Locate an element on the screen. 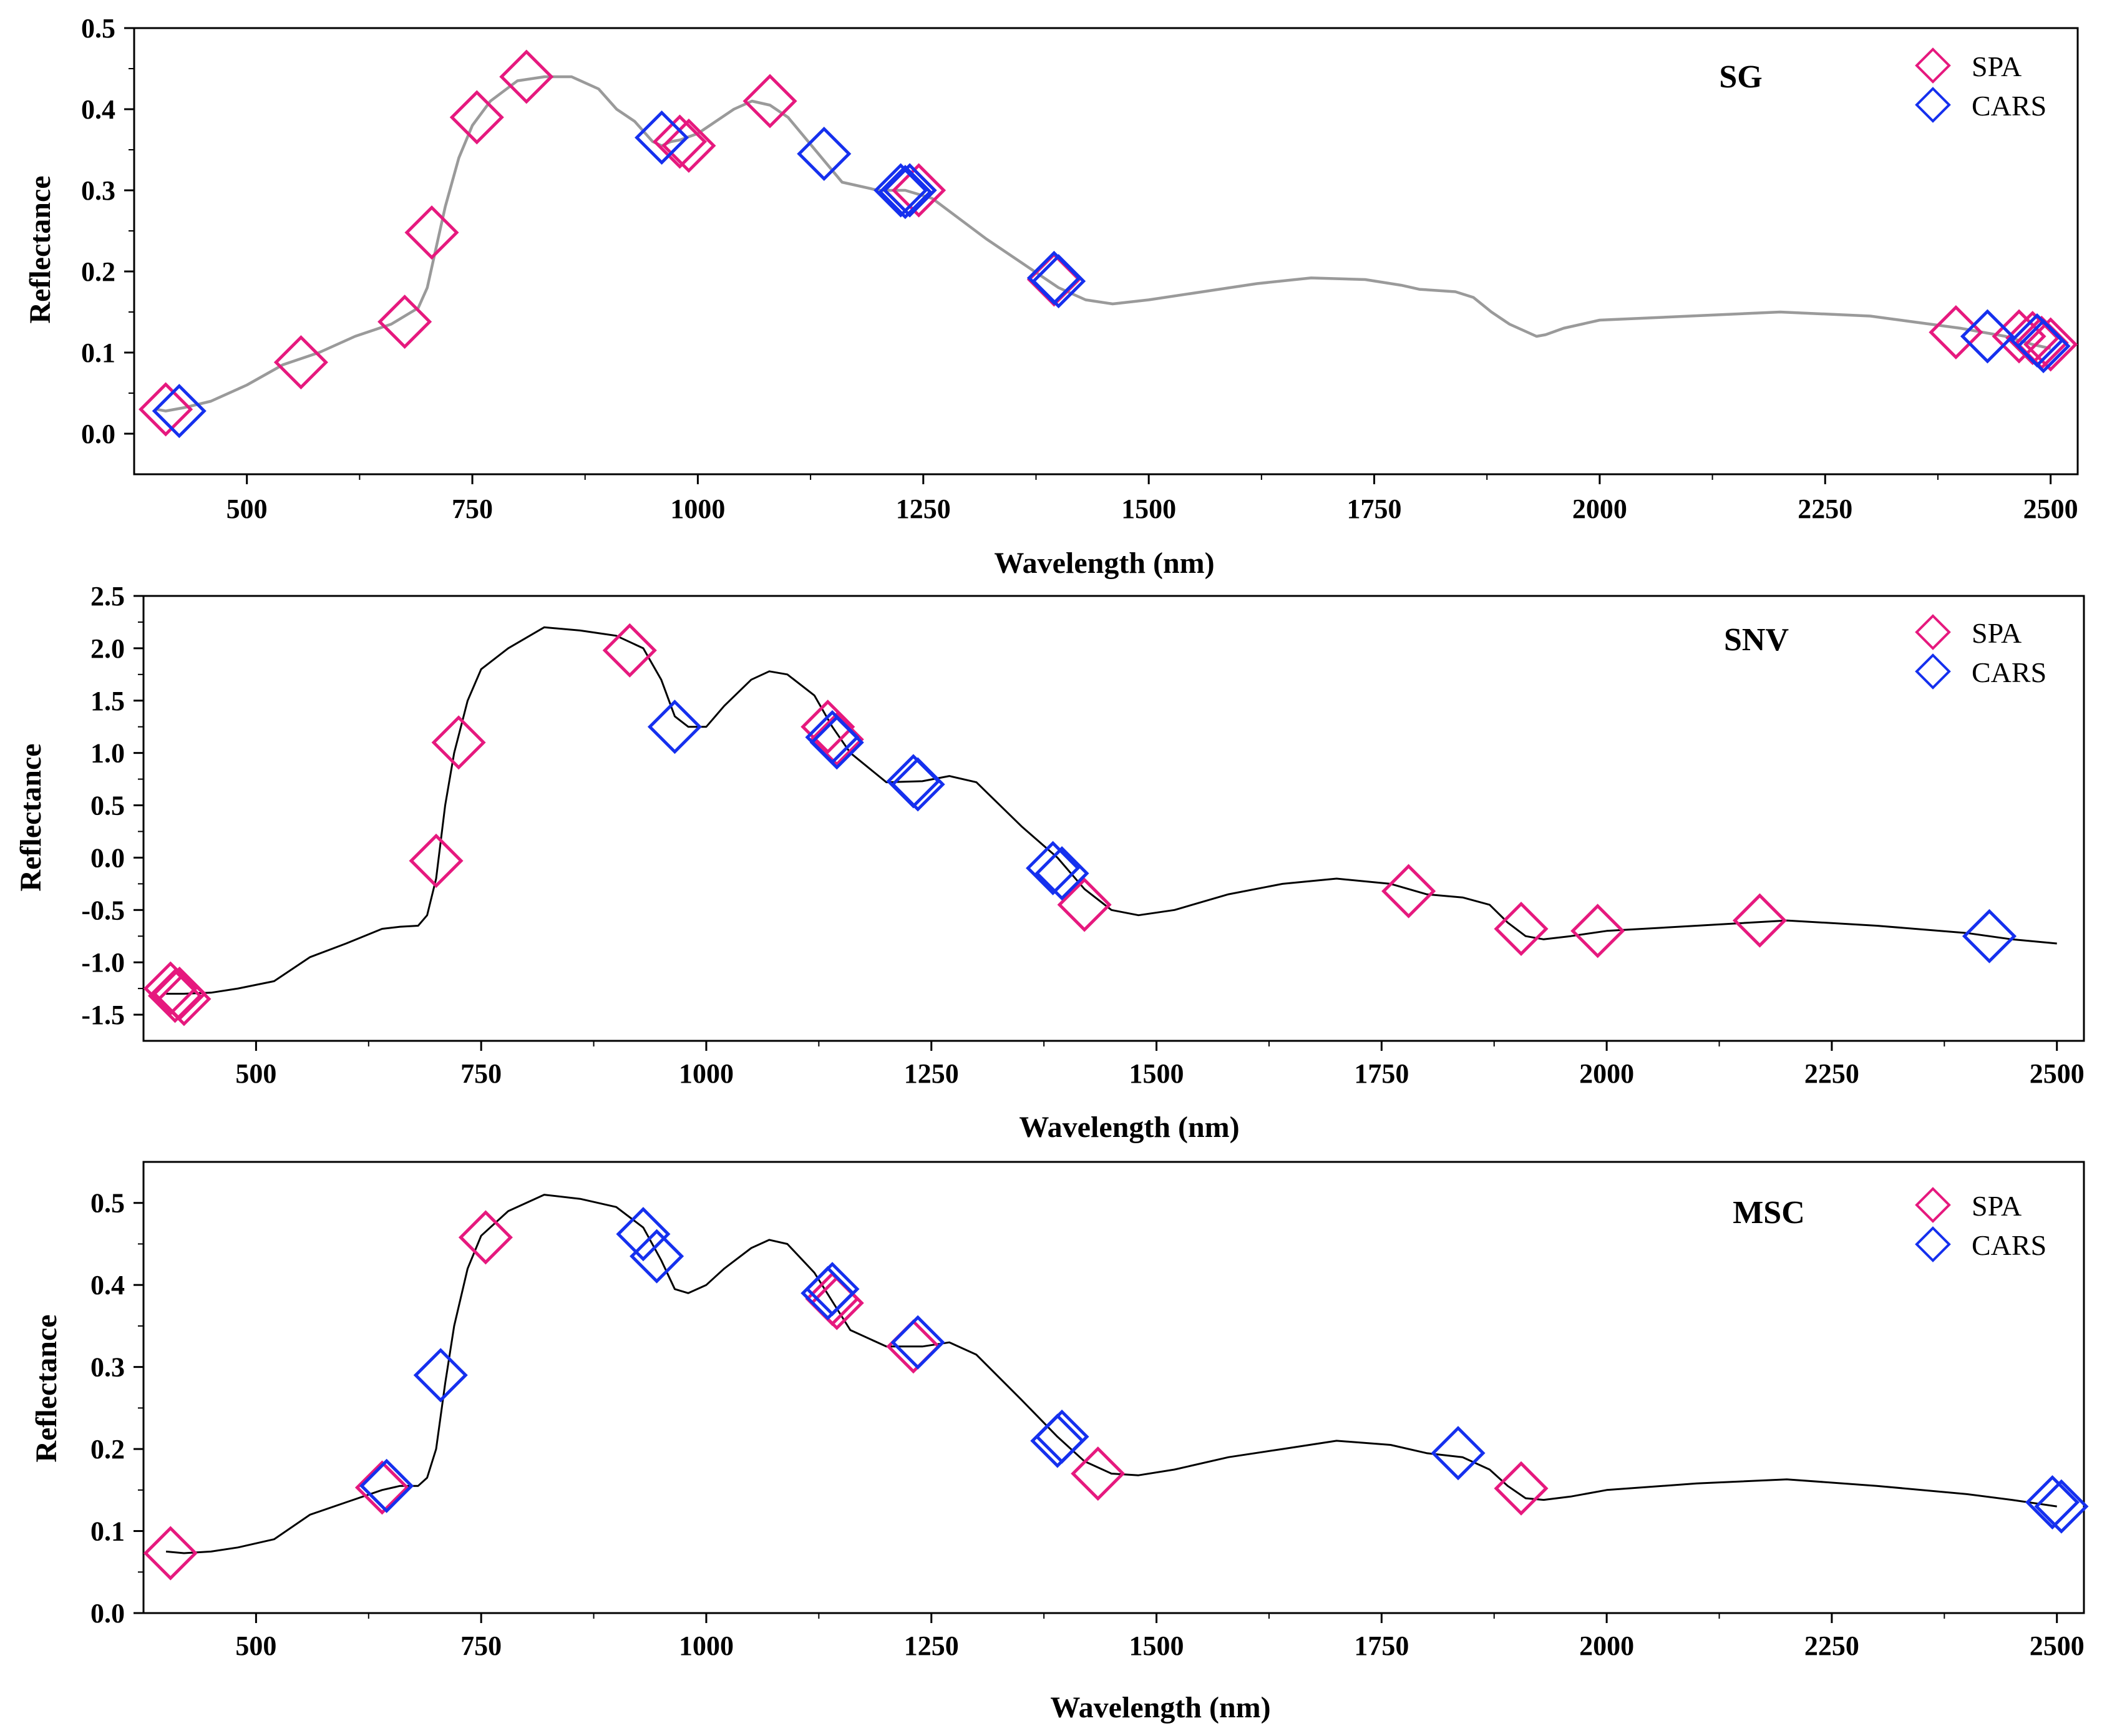  y-axis-title-msc: Reflectance is located at coordinates (46, 1388).